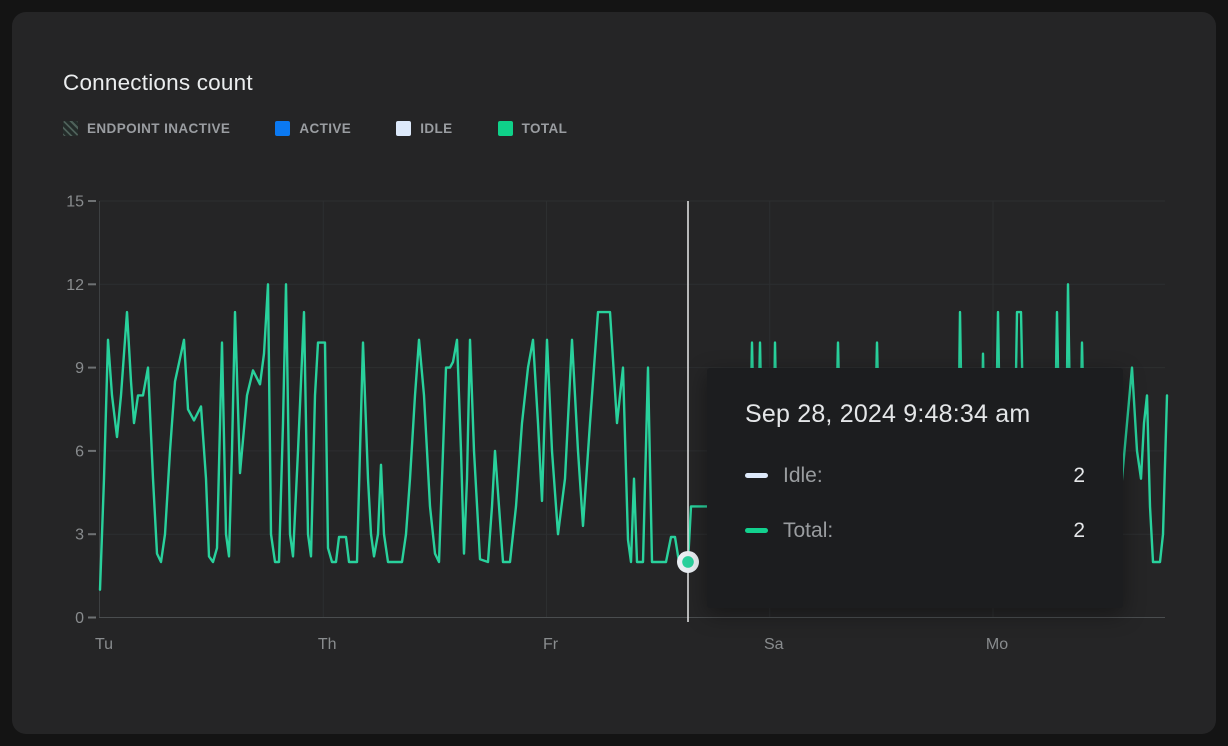 The image size is (1228, 746). What do you see at coordinates (327, 644) in the screenshot?
I see `x-tick-label: Th` at bounding box center [327, 644].